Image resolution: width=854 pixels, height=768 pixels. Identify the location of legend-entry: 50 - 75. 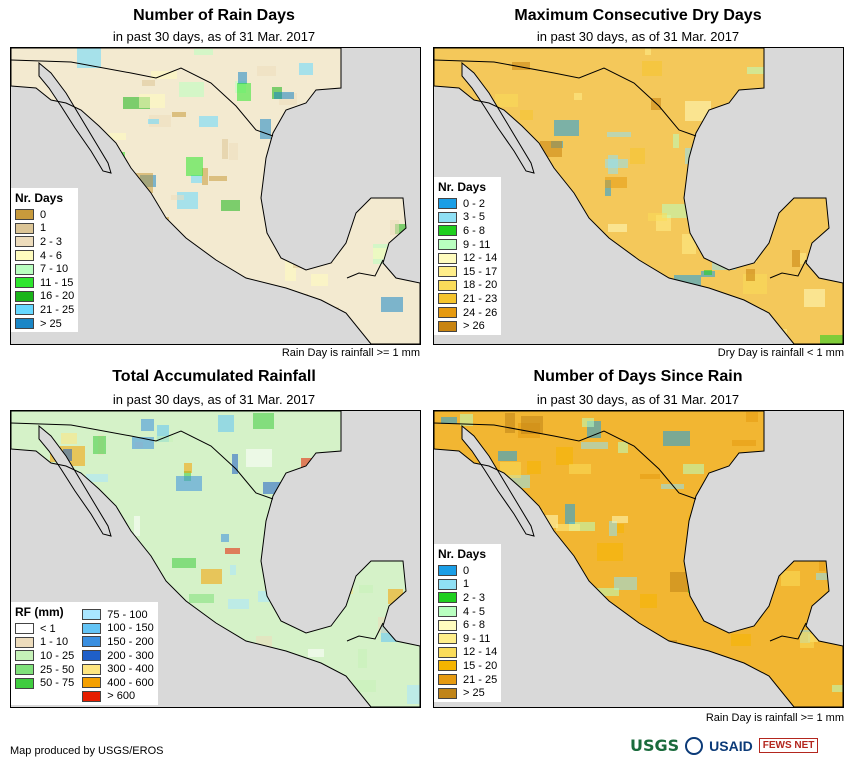
(44, 683).